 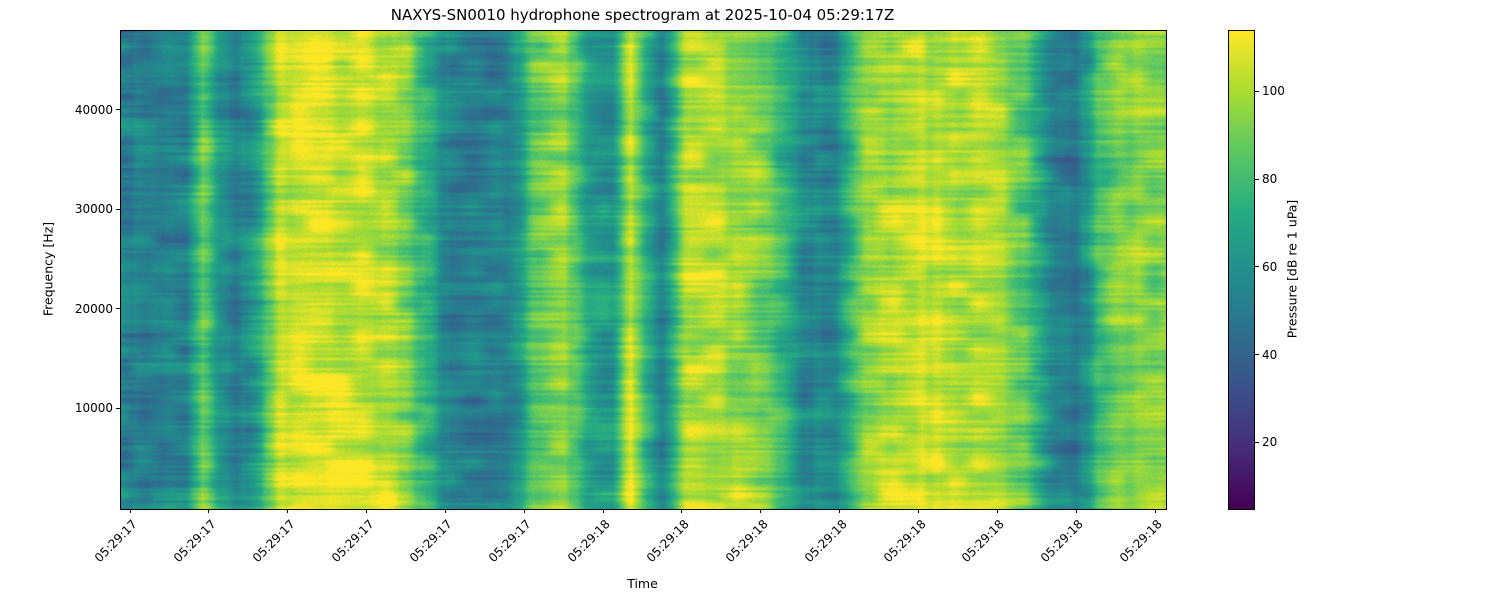 I want to click on y-axis-label: Frequency [Hz], so click(x=48, y=269).